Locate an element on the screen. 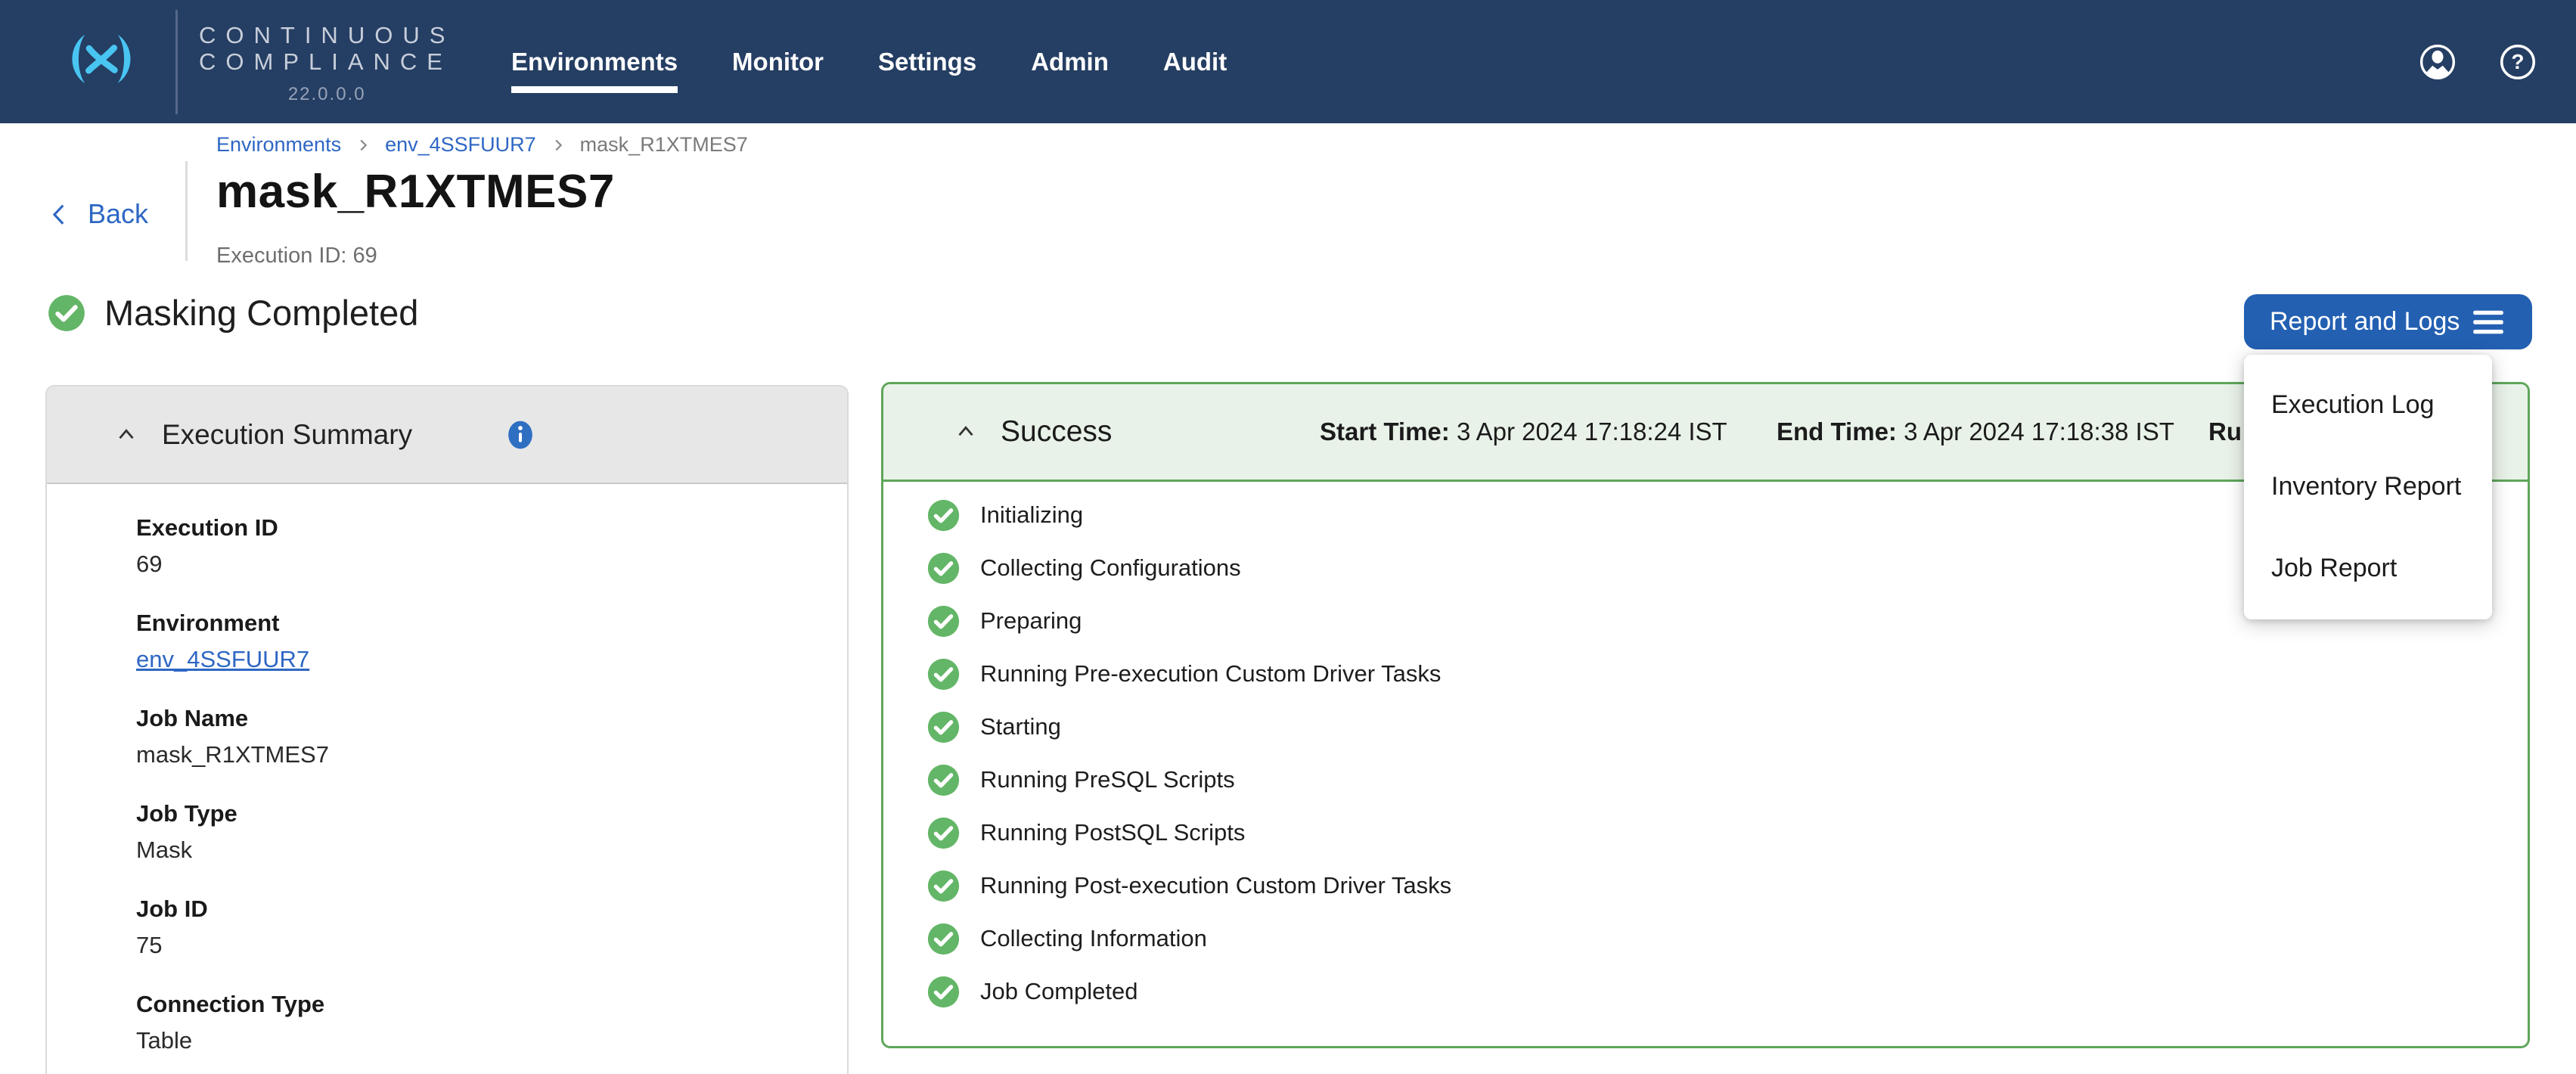 The height and width of the screenshot is (1074, 2576). step-row-collecting-information: Collecting Information is located at coordinates (1188, 939).